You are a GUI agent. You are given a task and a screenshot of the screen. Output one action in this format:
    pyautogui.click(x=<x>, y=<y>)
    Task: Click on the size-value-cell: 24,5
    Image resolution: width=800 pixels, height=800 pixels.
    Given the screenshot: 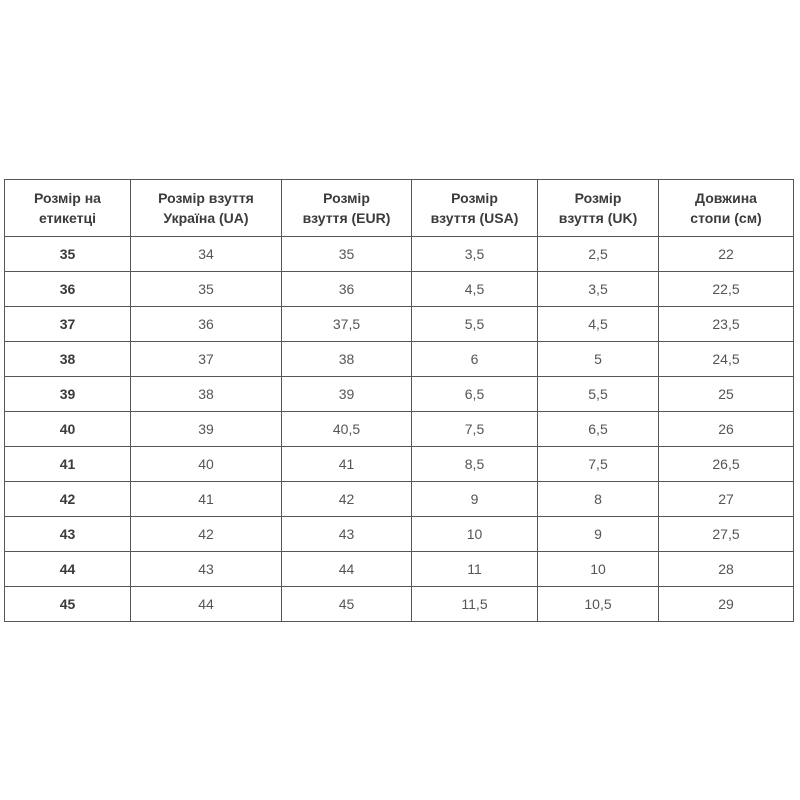 What is the action you would take?
    pyautogui.click(x=726, y=359)
    